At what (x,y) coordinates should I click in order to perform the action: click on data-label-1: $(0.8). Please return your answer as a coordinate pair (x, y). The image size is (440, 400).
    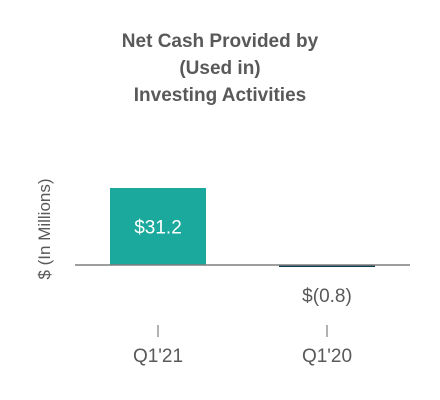
    Looking at the image, I should click on (327, 296).